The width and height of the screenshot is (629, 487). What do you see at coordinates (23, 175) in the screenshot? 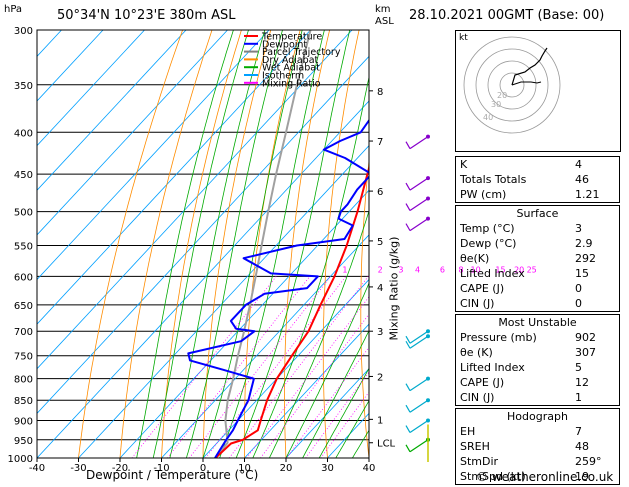
I see `pressure-tick-label: 450` at bounding box center [23, 175].